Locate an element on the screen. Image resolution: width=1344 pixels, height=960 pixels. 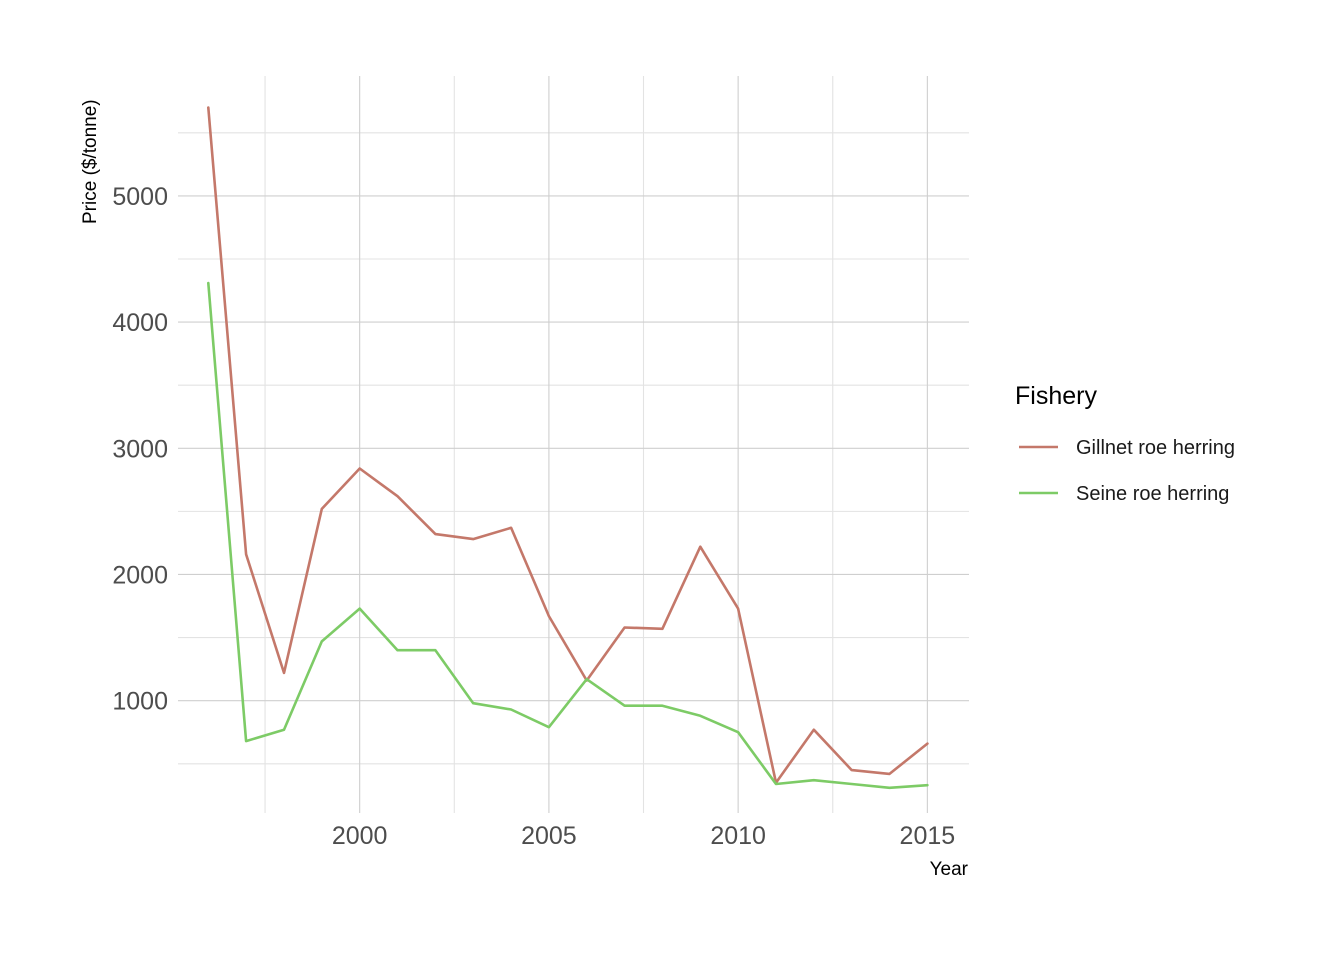
x-tick-labels: 2000 2005 2010 2015 is located at coordinates (643, 836).